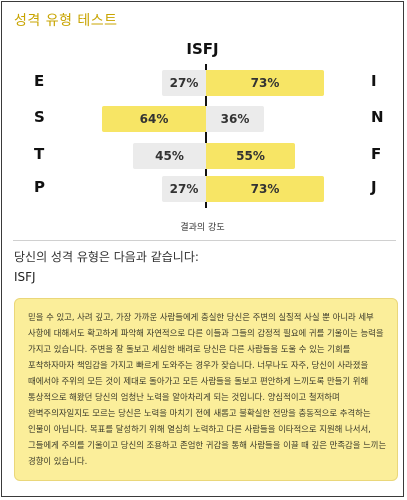 The width and height of the screenshot is (407, 500). I want to click on right-letter: F, so click(376, 154).